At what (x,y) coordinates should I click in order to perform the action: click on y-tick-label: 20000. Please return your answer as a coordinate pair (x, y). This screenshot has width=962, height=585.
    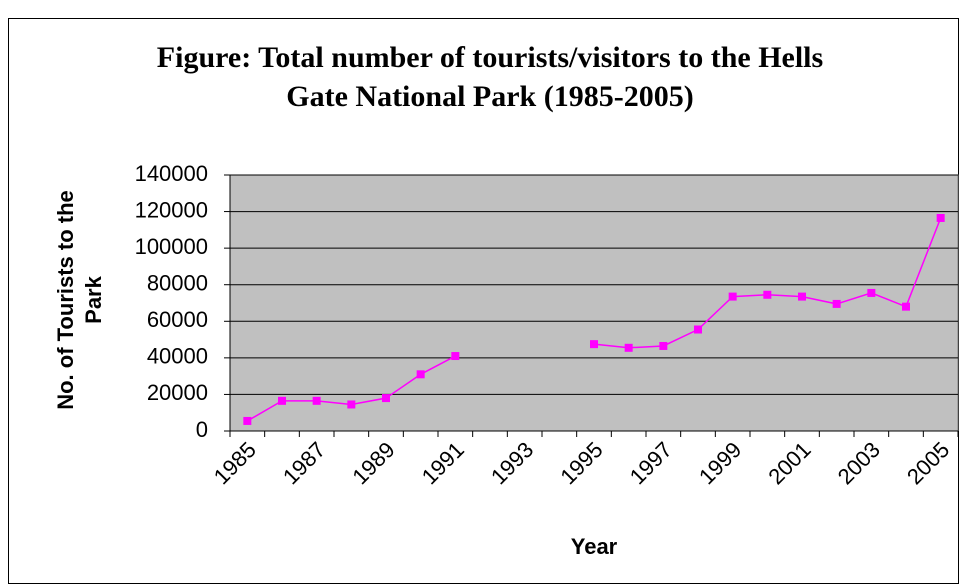
    Looking at the image, I should click on (177, 392).